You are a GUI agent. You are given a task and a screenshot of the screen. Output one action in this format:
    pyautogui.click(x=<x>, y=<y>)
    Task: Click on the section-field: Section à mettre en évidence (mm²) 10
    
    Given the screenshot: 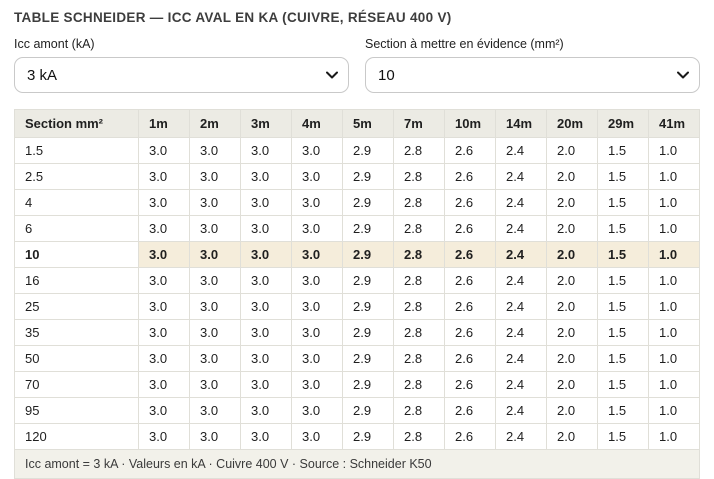 What is the action you would take?
    pyautogui.click(x=532, y=65)
    